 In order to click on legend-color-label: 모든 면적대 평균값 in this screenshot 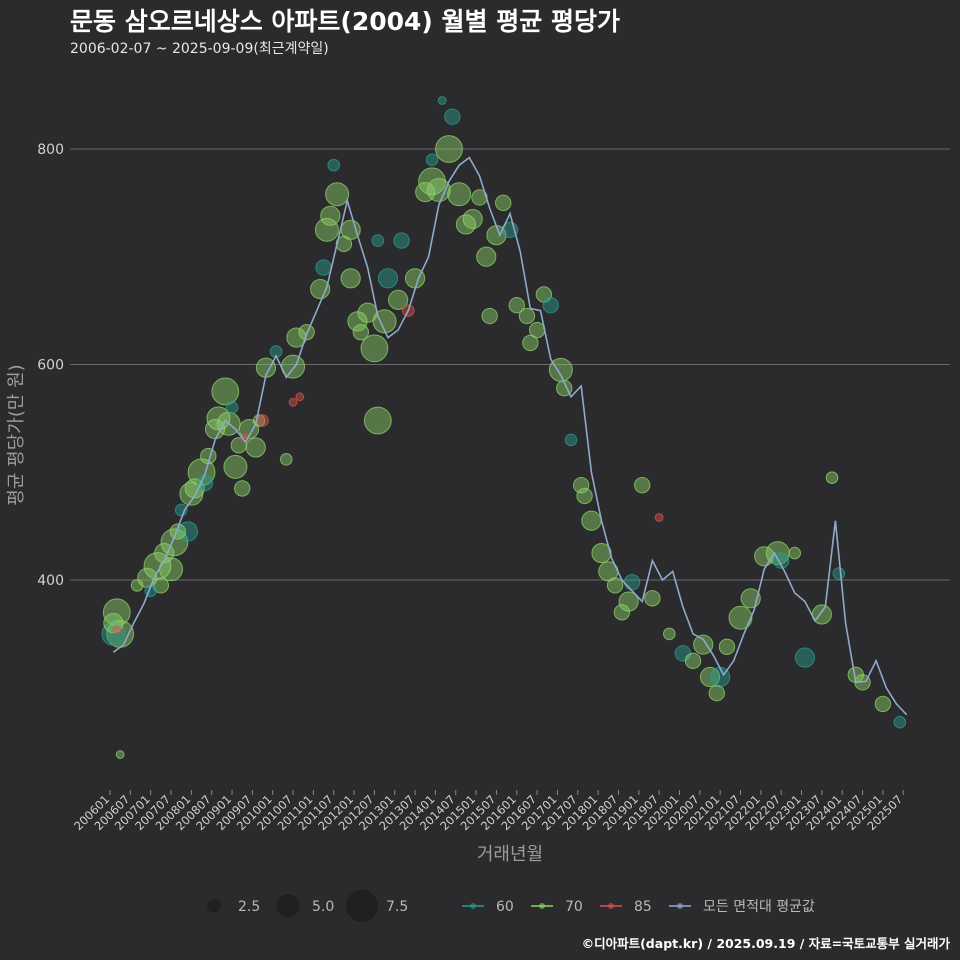, I will do `click(759, 907)`.